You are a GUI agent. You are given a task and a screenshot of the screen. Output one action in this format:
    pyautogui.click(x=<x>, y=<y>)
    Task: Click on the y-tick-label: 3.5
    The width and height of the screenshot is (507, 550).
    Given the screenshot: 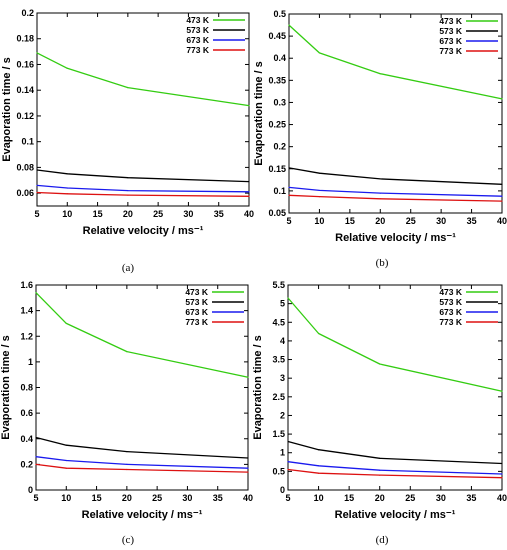 What is the action you would take?
    pyautogui.click(x=278, y=360)
    